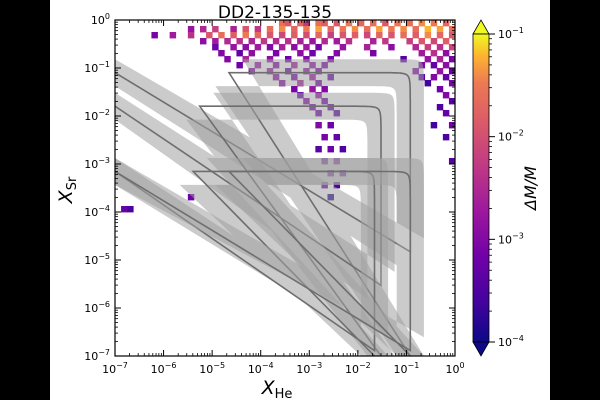 The width and height of the screenshot is (600, 400). What do you see at coordinates (511, 341) in the screenshot?
I see `colorbar-tick-label: 10⁻⁴` at bounding box center [511, 341].